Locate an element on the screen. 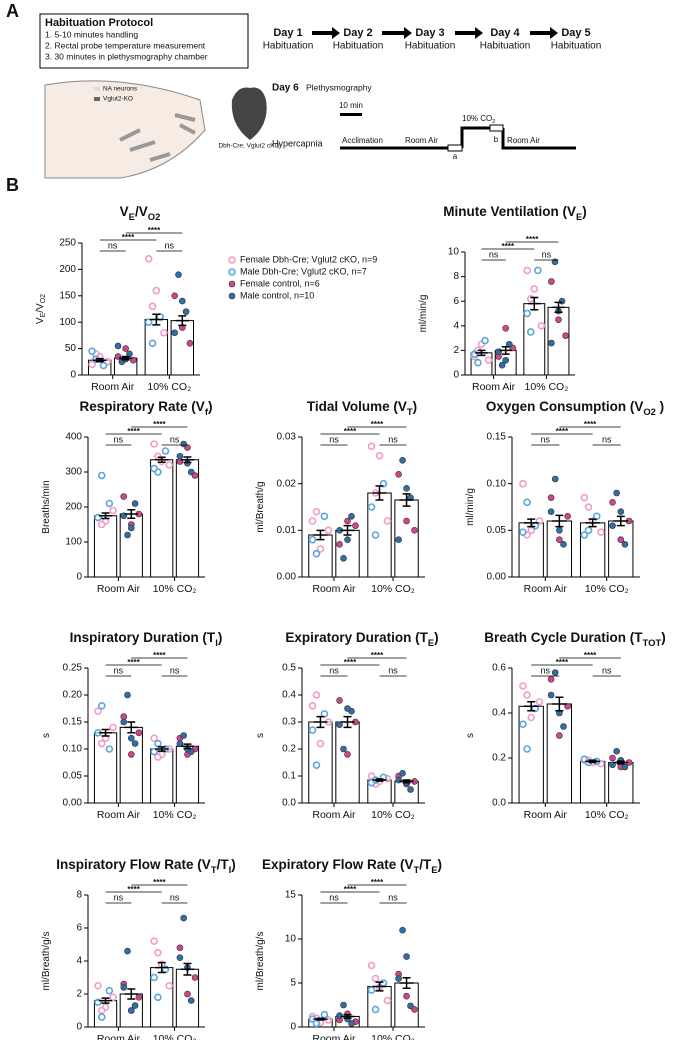 The width and height of the screenshot is (677, 1040). protocol-box is located at coordinates (144, 41).